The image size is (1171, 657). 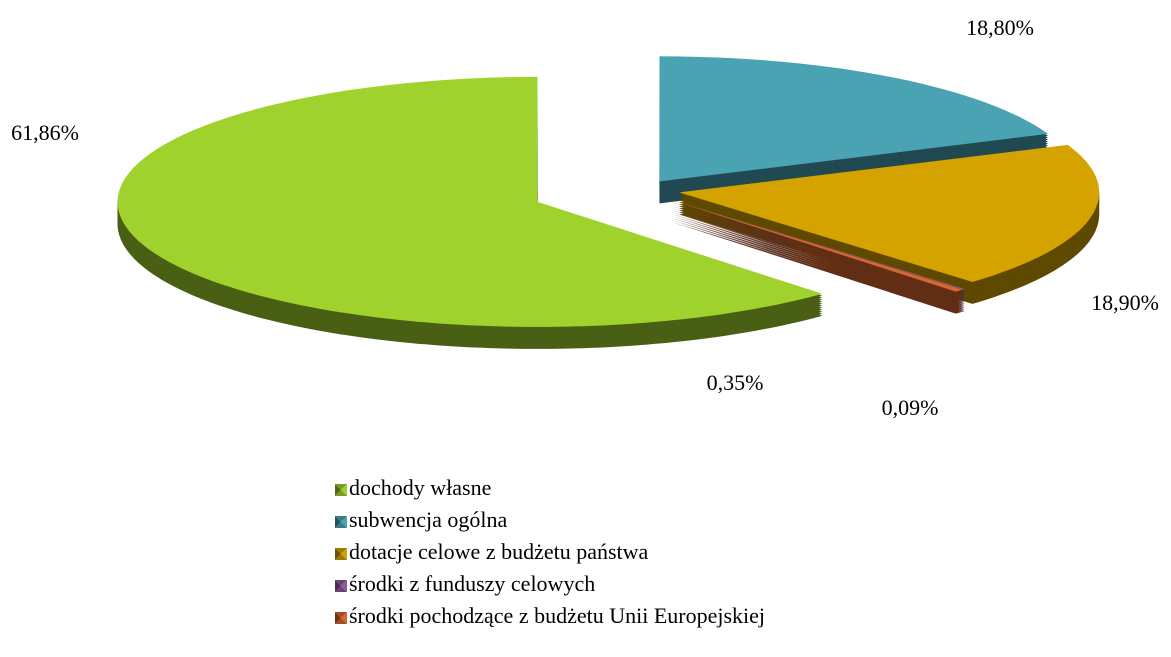 What do you see at coordinates (1000, 27) in the screenshot?
I see `data-label: 18,80%` at bounding box center [1000, 27].